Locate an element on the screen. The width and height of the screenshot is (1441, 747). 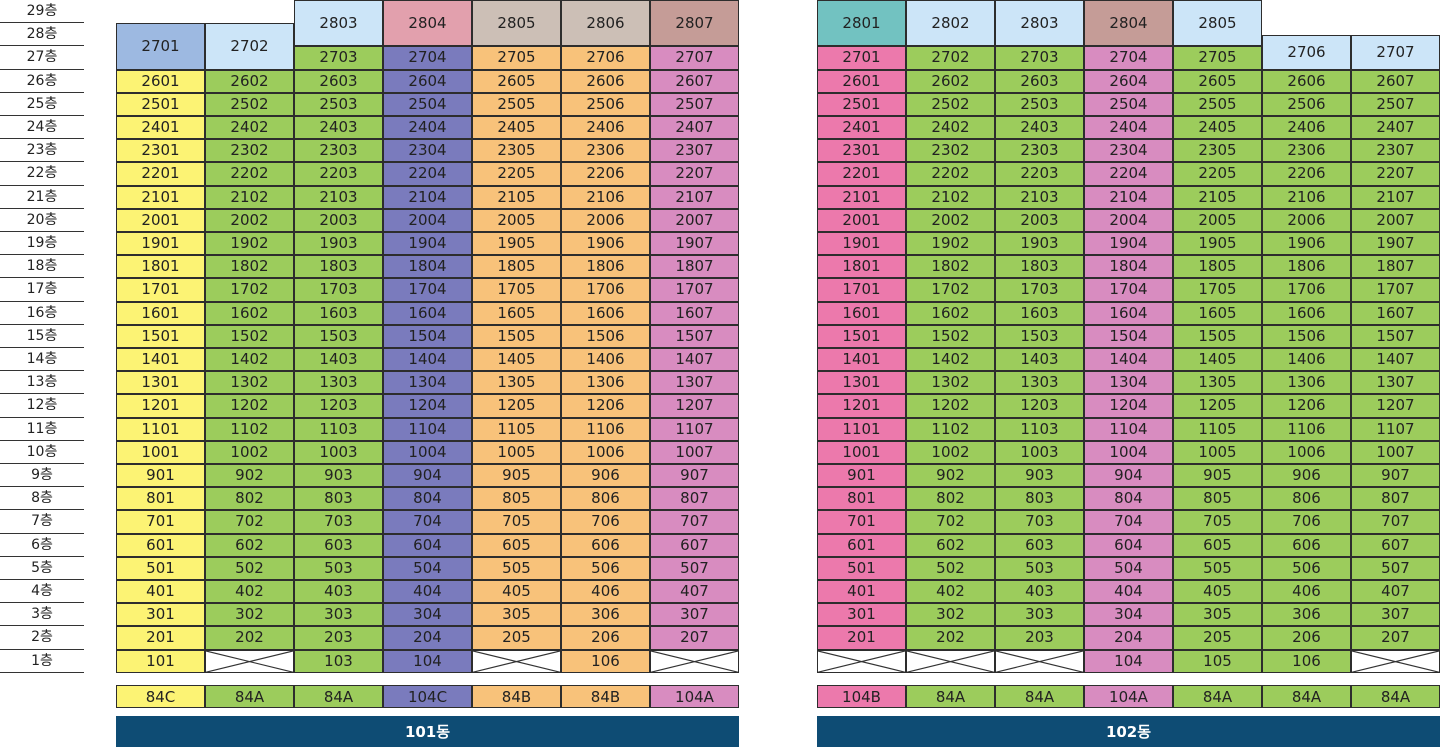
unit-cell: 2603 is located at coordinates (338, 81).